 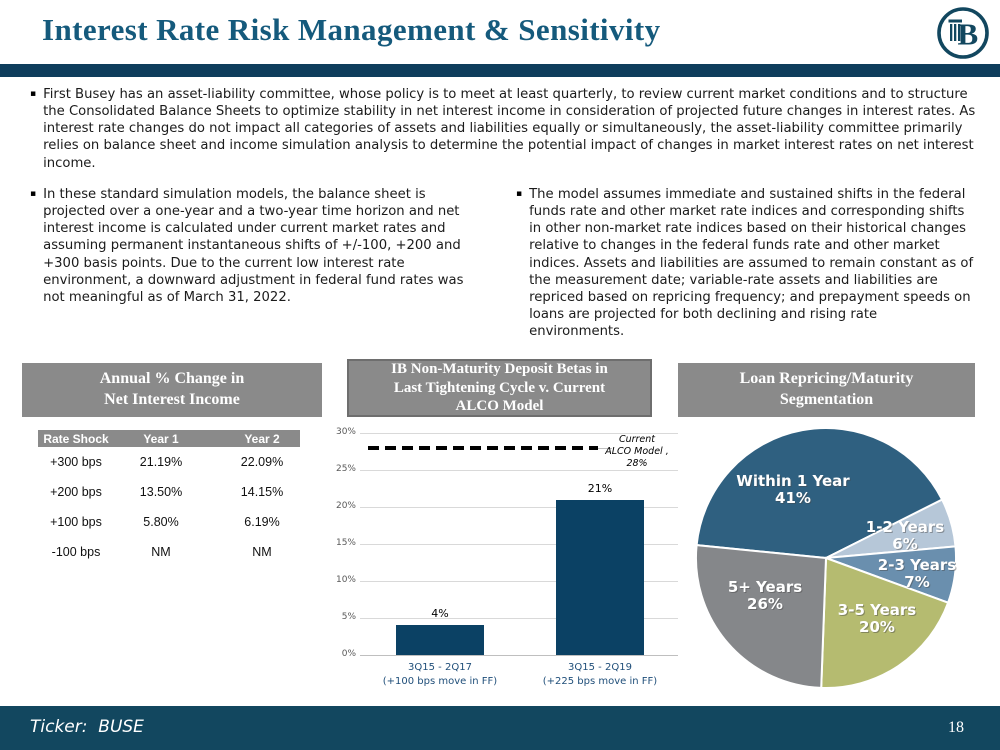 I want to click on table-header-cell: Rate Shock, so click(x=76, y=438).